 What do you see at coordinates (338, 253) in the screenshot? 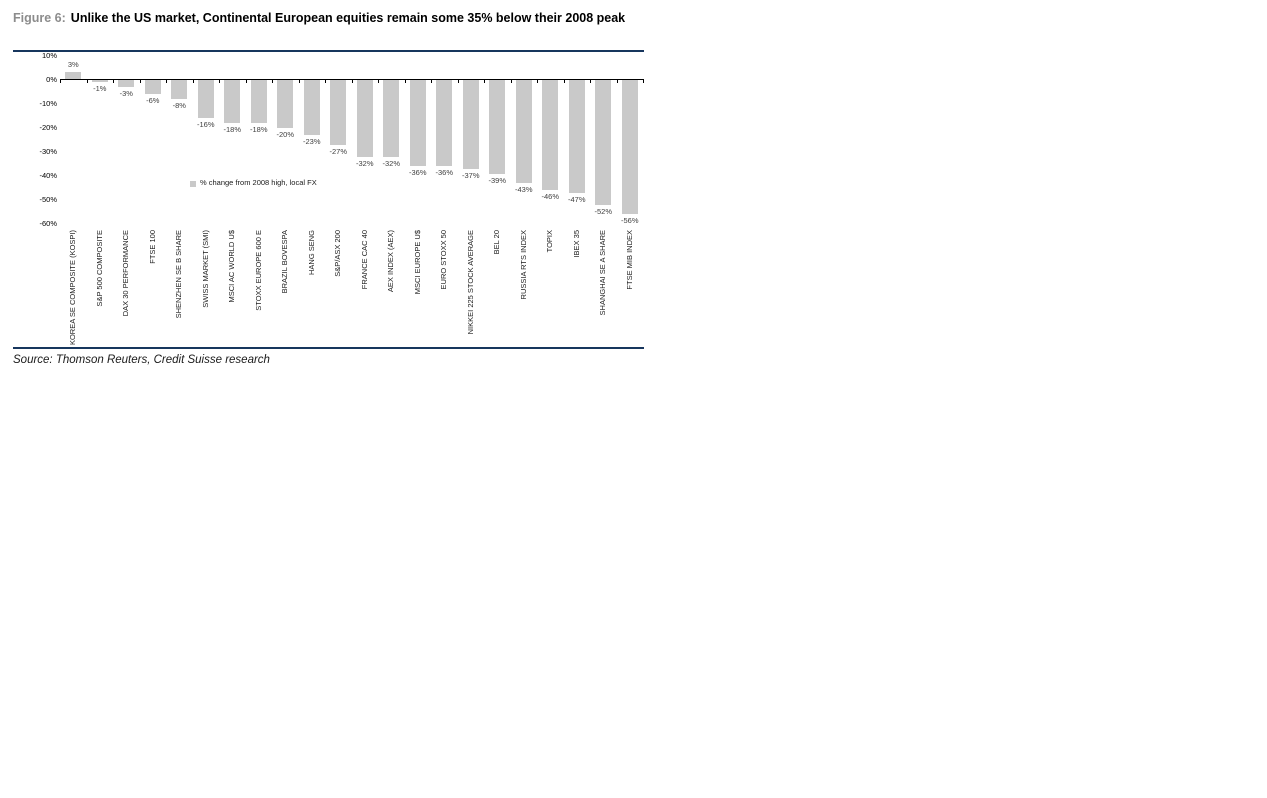
I see `x-category-label-text: S&P/ASX 200` at bounding box center [338, 253].